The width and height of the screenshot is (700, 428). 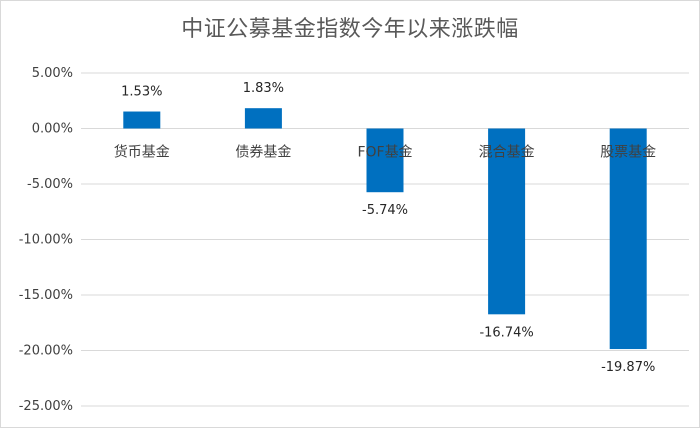 What do you see at coordinates (46, 351) in the screenshot?
I see `y-tick-label: -20.00%` at bounding box center [46, 351].